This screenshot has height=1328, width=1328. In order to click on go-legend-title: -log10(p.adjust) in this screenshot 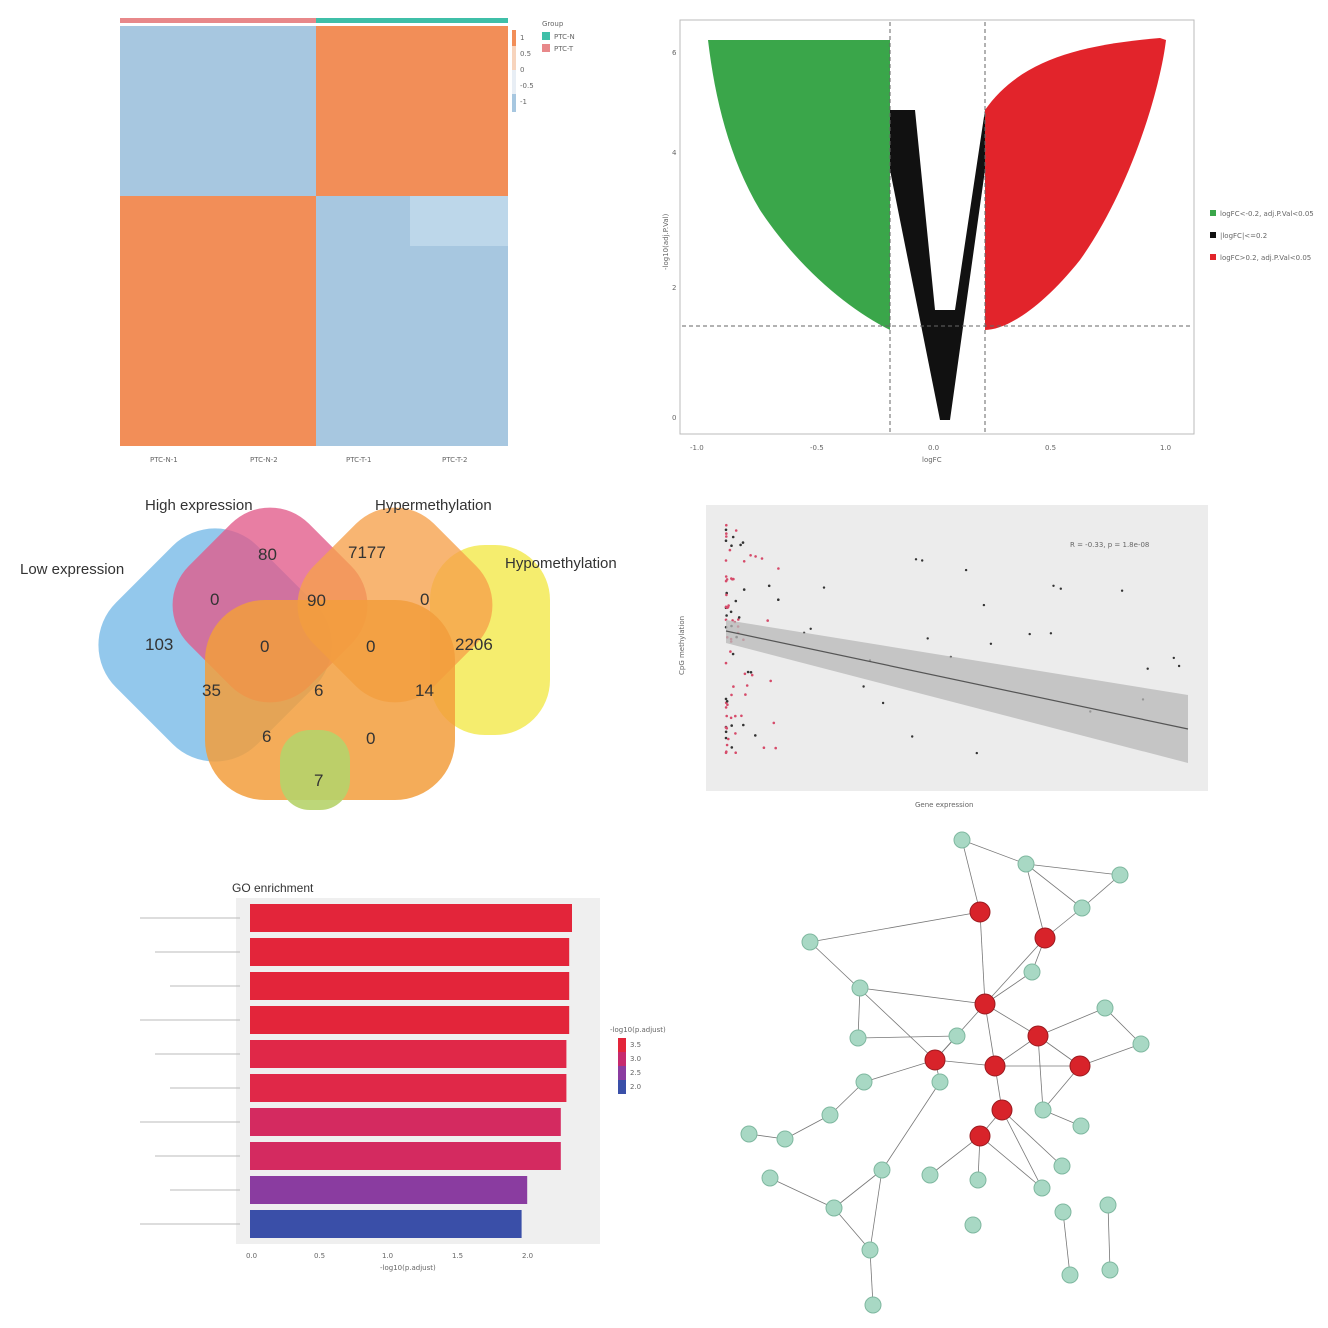, I will do `click(638, 1030)`.